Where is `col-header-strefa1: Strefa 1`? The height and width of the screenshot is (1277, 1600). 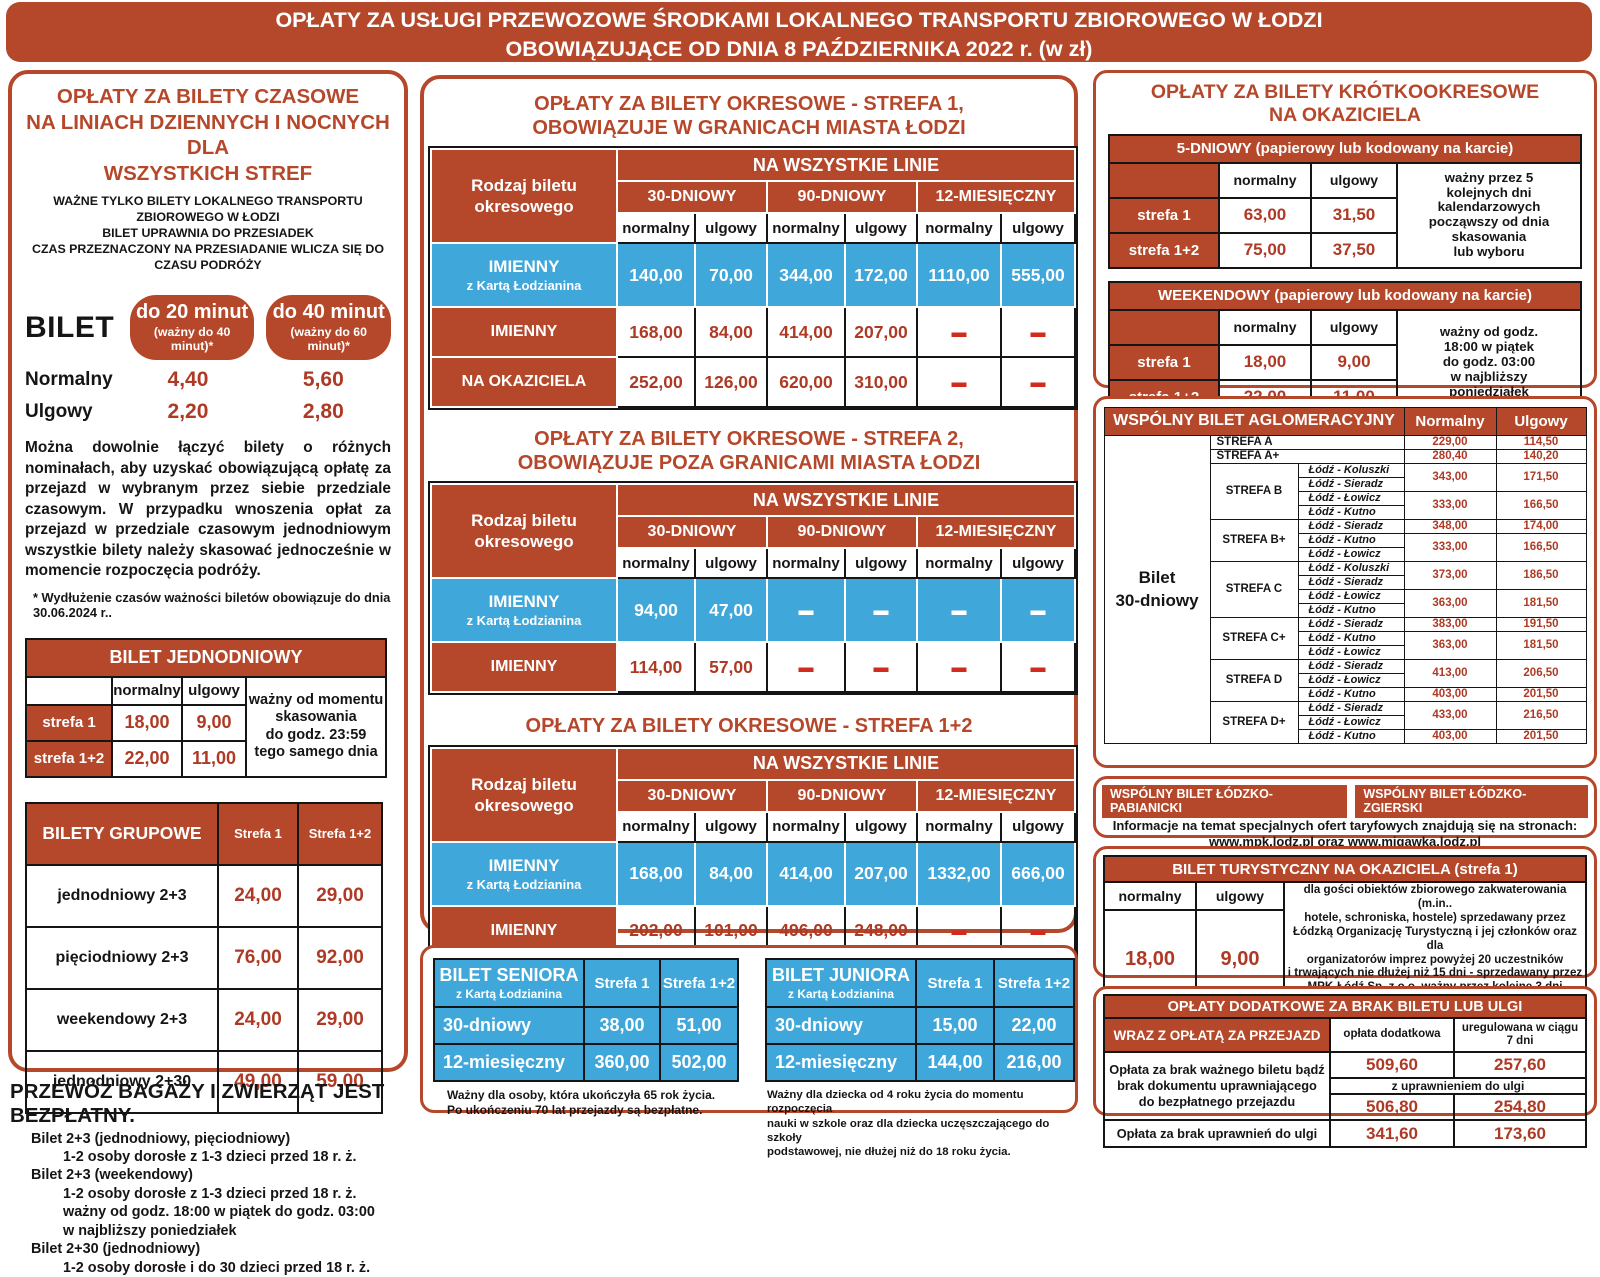 col-header-strefa1: Strefa 1 is located at coordinates (955, 983).